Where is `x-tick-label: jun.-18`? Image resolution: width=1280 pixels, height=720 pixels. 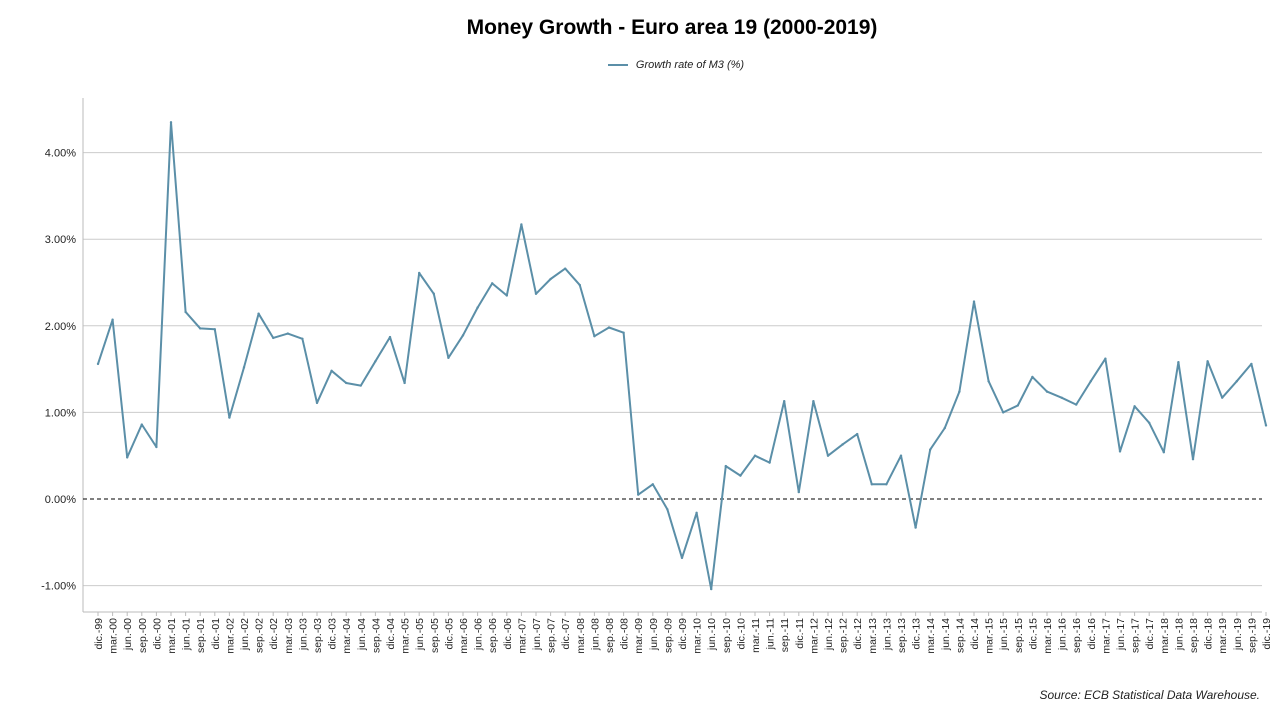
x-tick-label: jun.-18 is located at coordinates (1179, 634).